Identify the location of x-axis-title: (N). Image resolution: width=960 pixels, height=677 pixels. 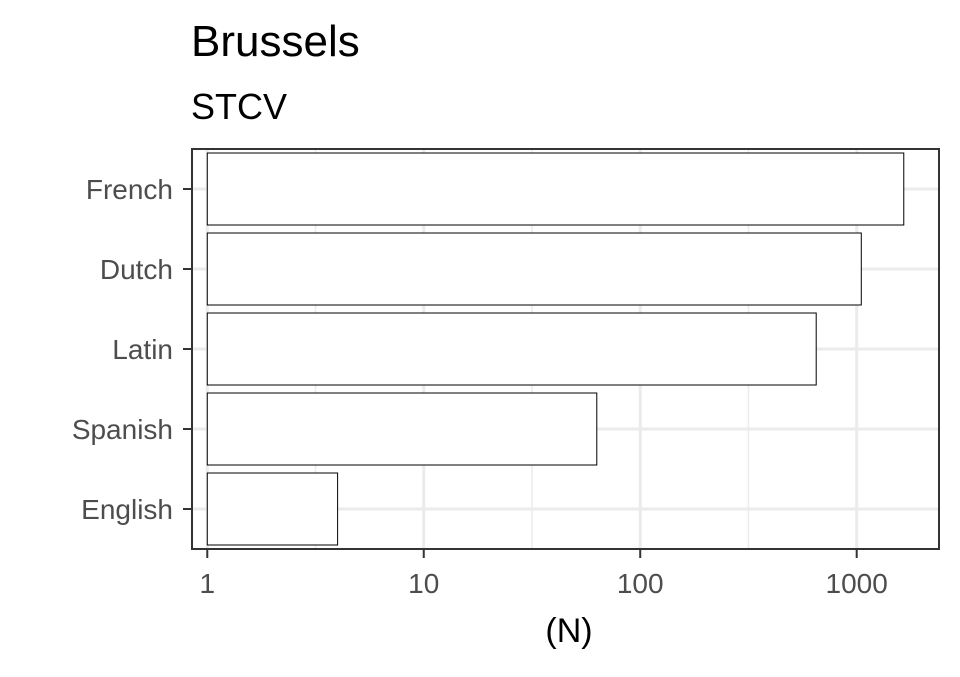
(568, 631).